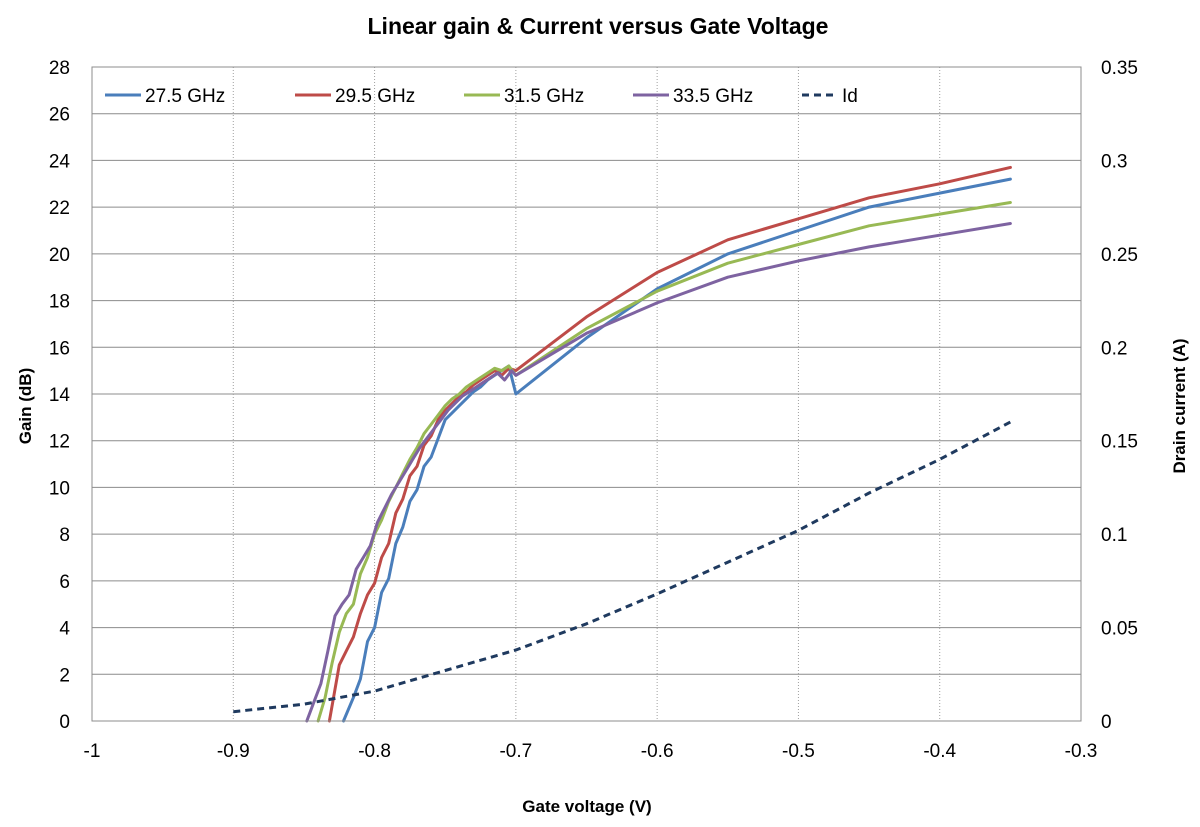 The width and height of the screenshot is (1200, 827). Describe the element at coordinates (1114, 535) in the screenshot. I see `y2-tick-label: 0.1` at that location.